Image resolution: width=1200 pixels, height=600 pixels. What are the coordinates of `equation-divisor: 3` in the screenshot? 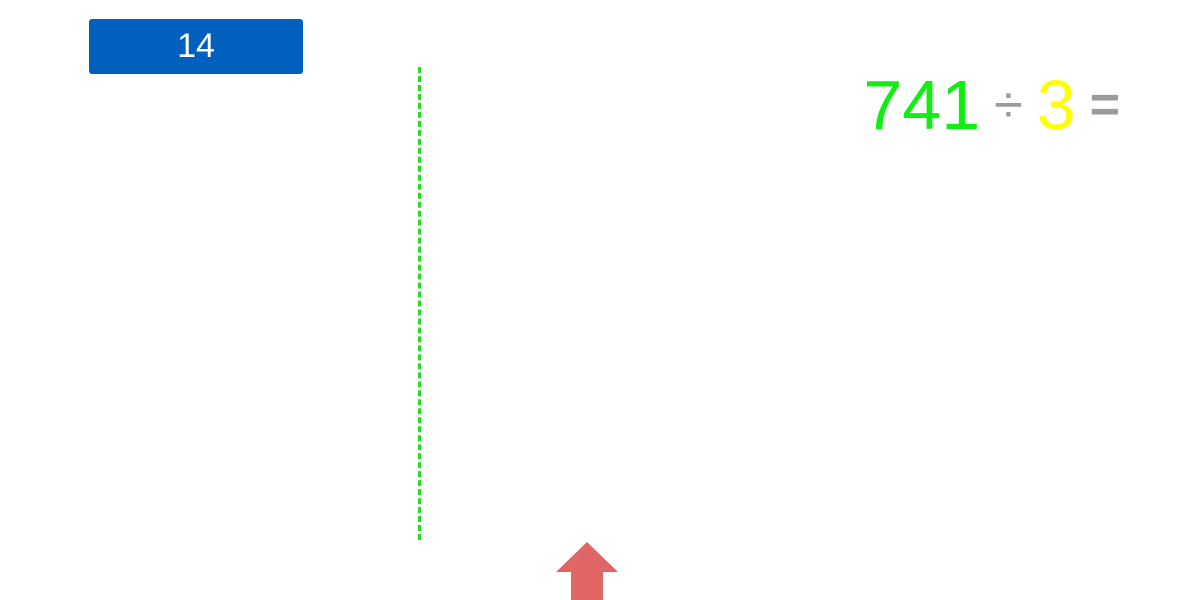 It's located at (1056, 105).